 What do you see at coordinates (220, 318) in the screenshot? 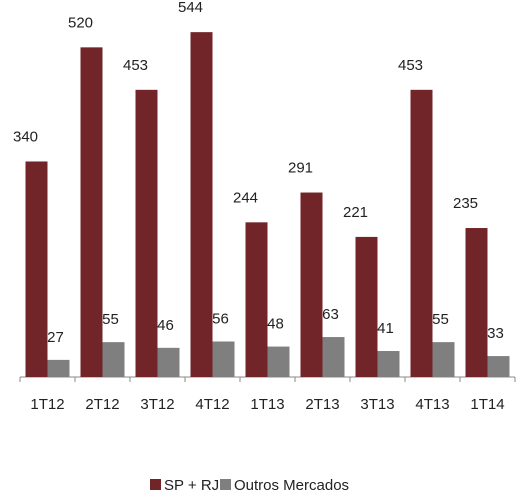
I see `data-label: 56` at bounding box center [220, 318].